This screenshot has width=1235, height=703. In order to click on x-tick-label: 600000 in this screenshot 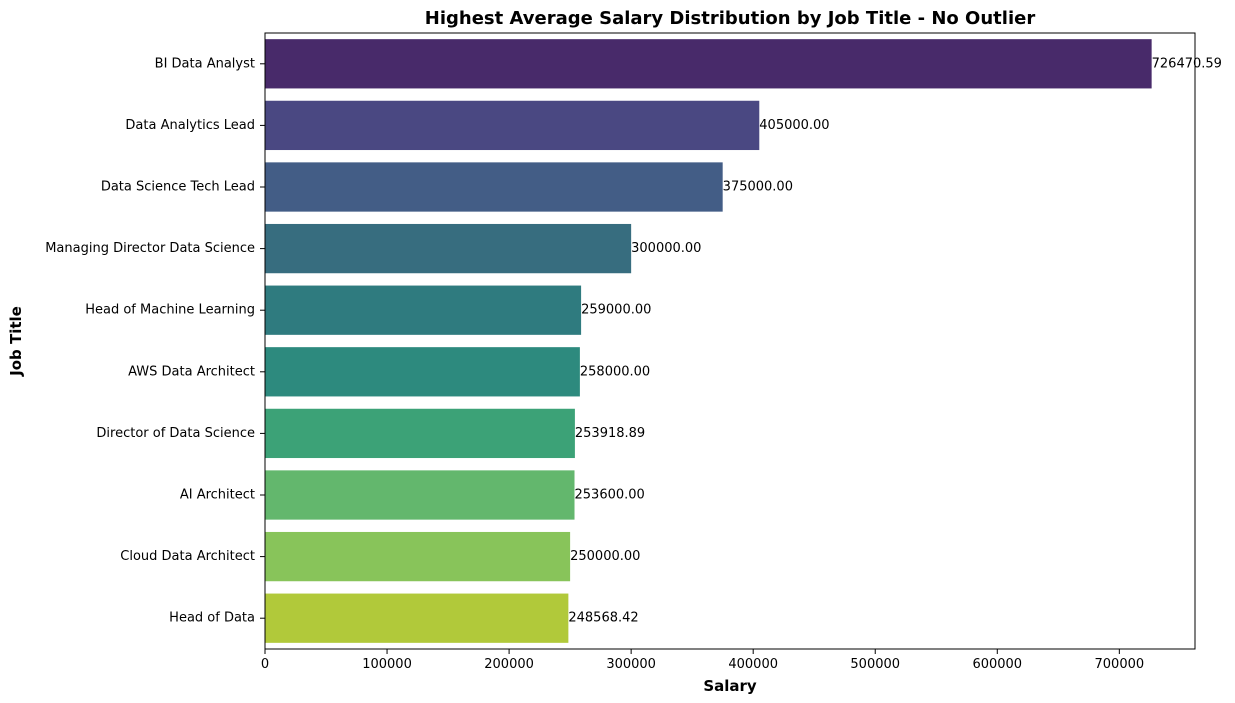, I will do `click(997, 664)`.